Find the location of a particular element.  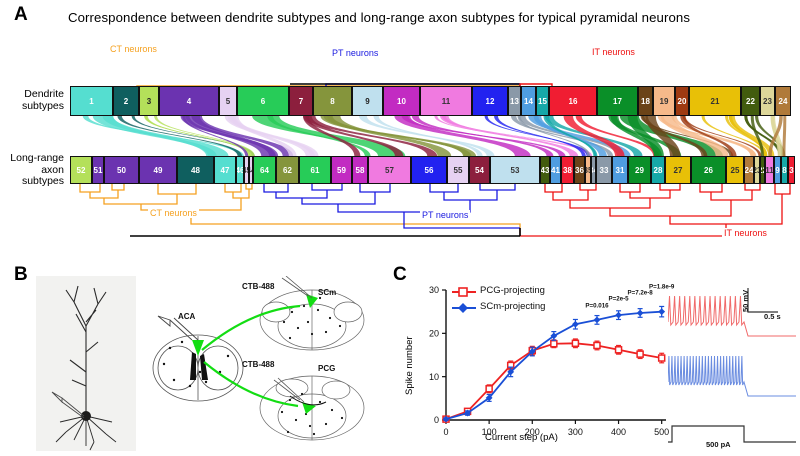

axon-subtype-48: 48 is located at coordinates (195, 170).